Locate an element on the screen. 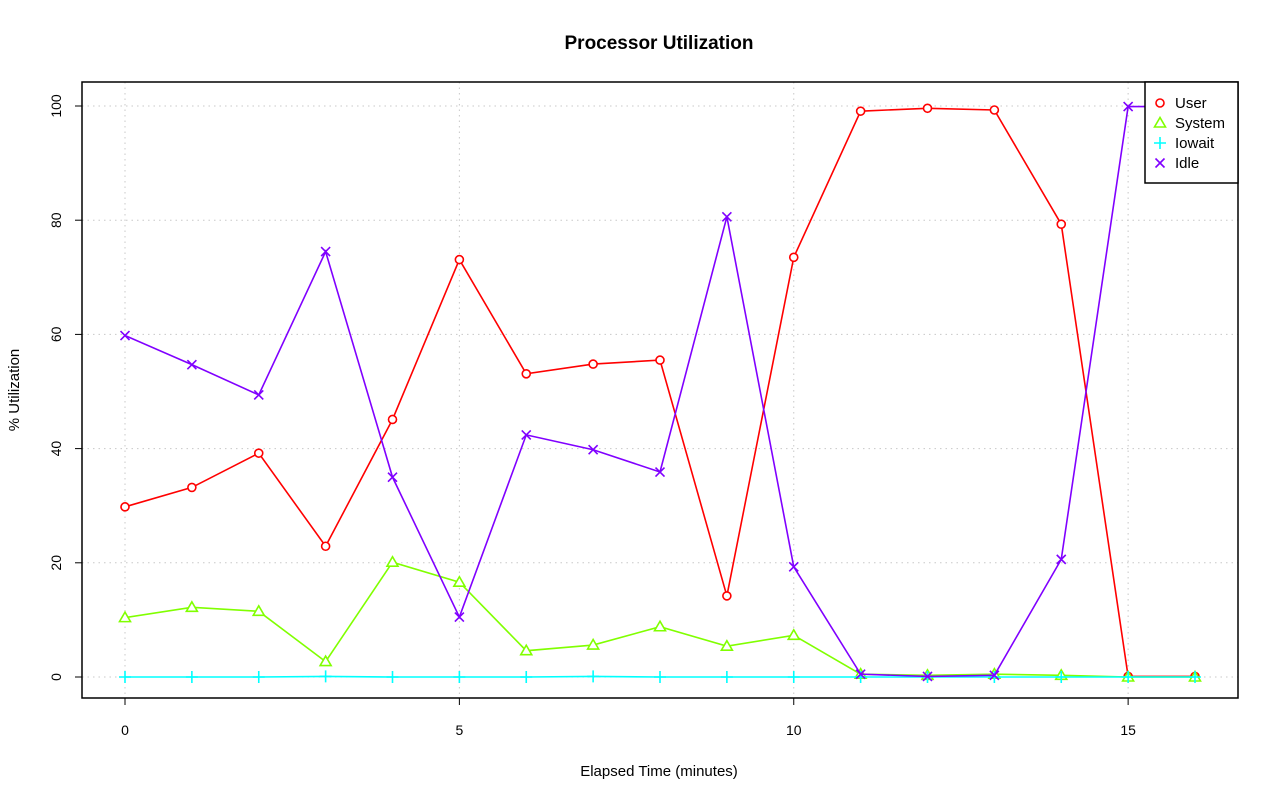 This screenshot has width=1280, height=801. series-iowait is located at coordinates (660, 676).